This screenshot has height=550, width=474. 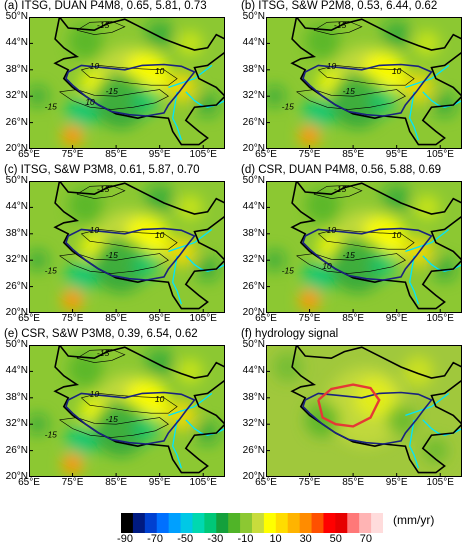 I want to click on map-a: -15 10 10 -15 -15 10, so click(x=127, y=83).